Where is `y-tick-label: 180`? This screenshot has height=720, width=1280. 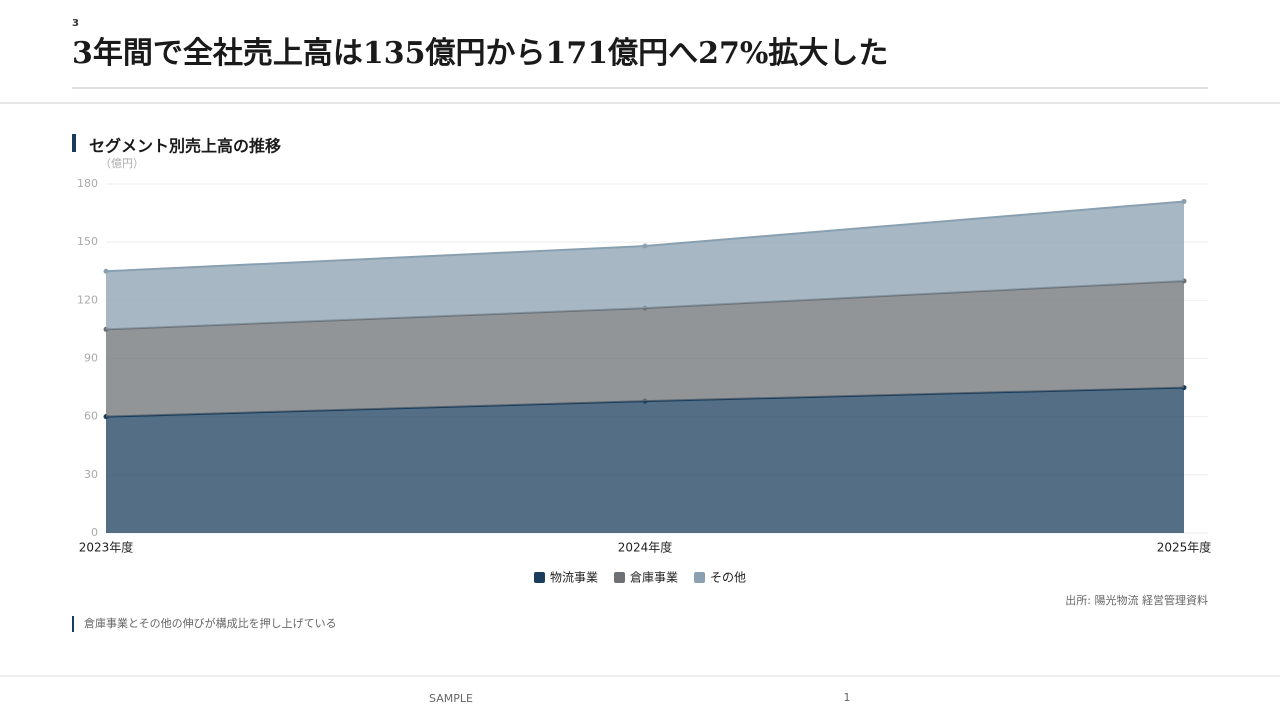
y-tick-label: 180 is located at coordinates (87, 183).